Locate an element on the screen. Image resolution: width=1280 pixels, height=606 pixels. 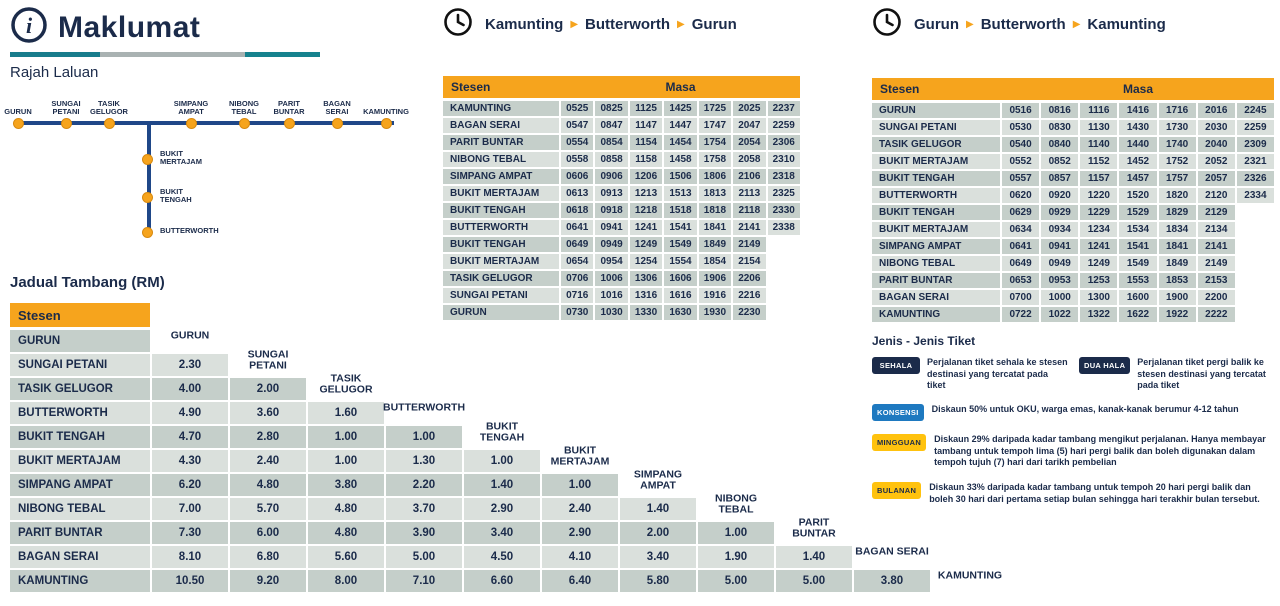
time-cell: 1916 is located at coordinates (715, 295).